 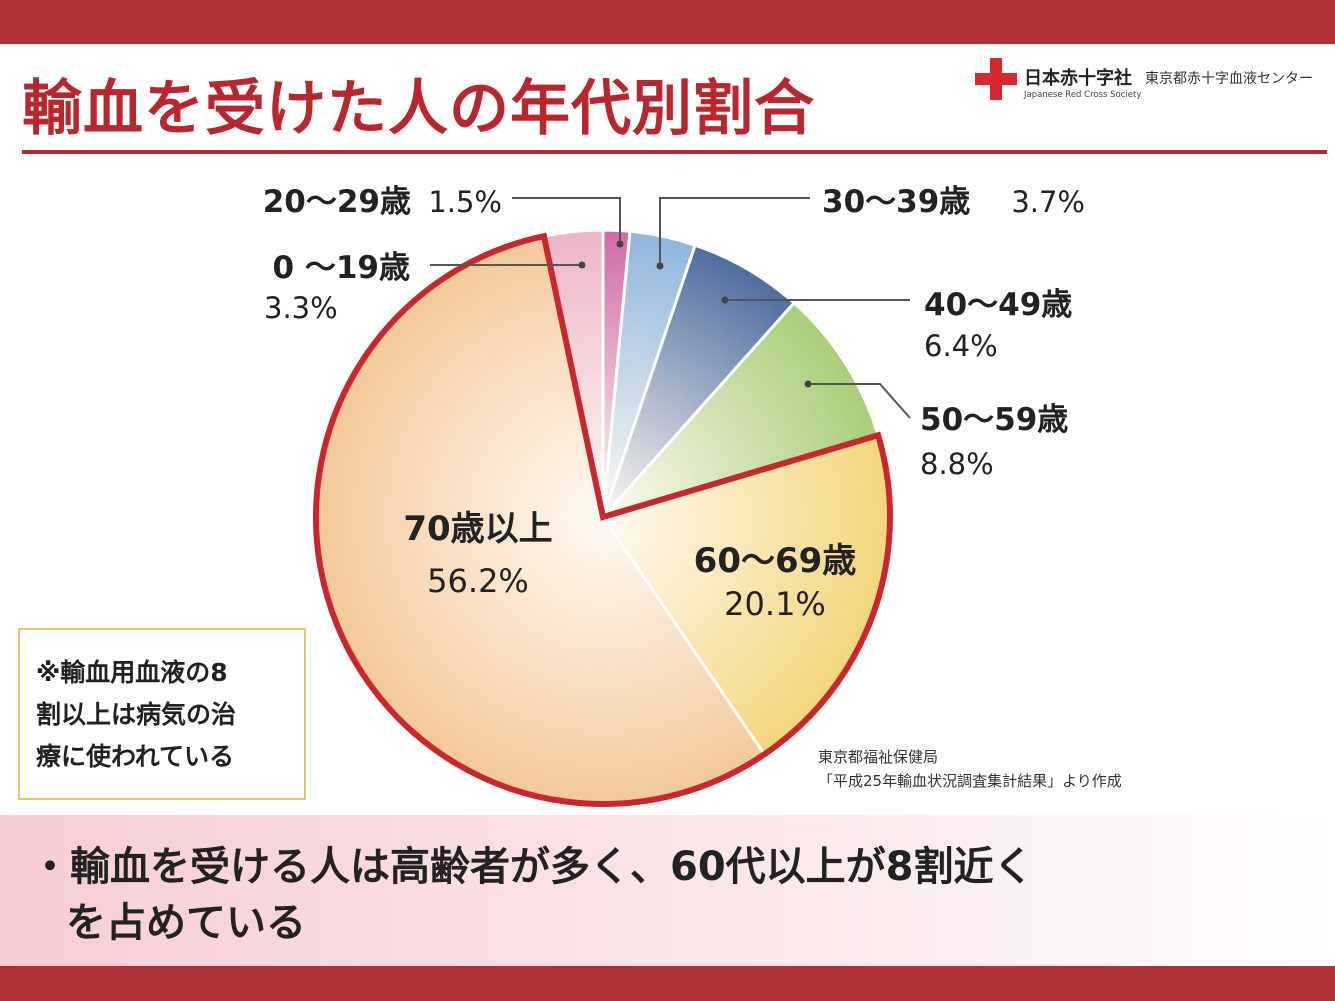 What do you see at coordinates (1048, 202) in the screenshot?
I see `slice-value-3039: 3.7%` at bounding box center [1048, 202].